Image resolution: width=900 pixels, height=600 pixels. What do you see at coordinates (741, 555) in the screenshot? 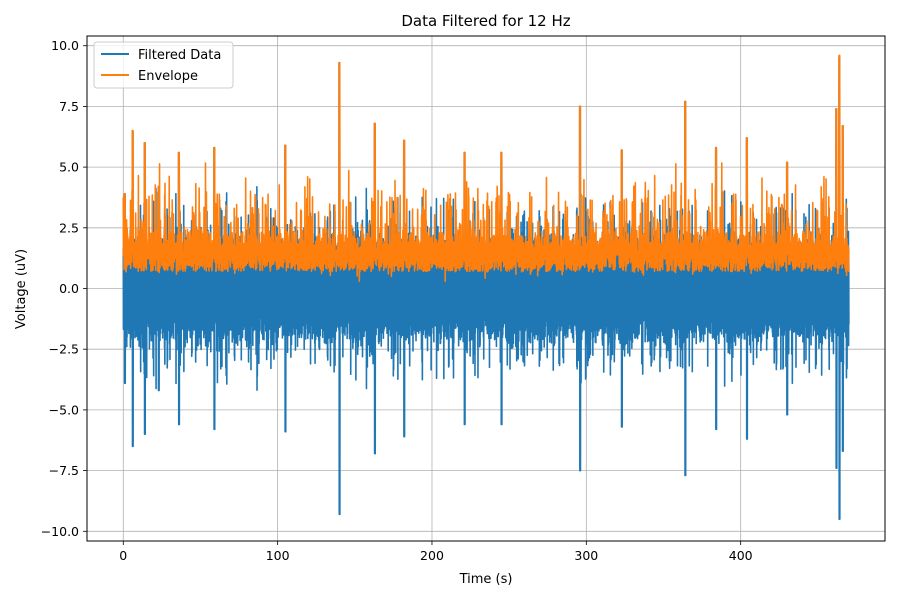
I see `x-tick-label: 400` at bounding box center [741, 555].